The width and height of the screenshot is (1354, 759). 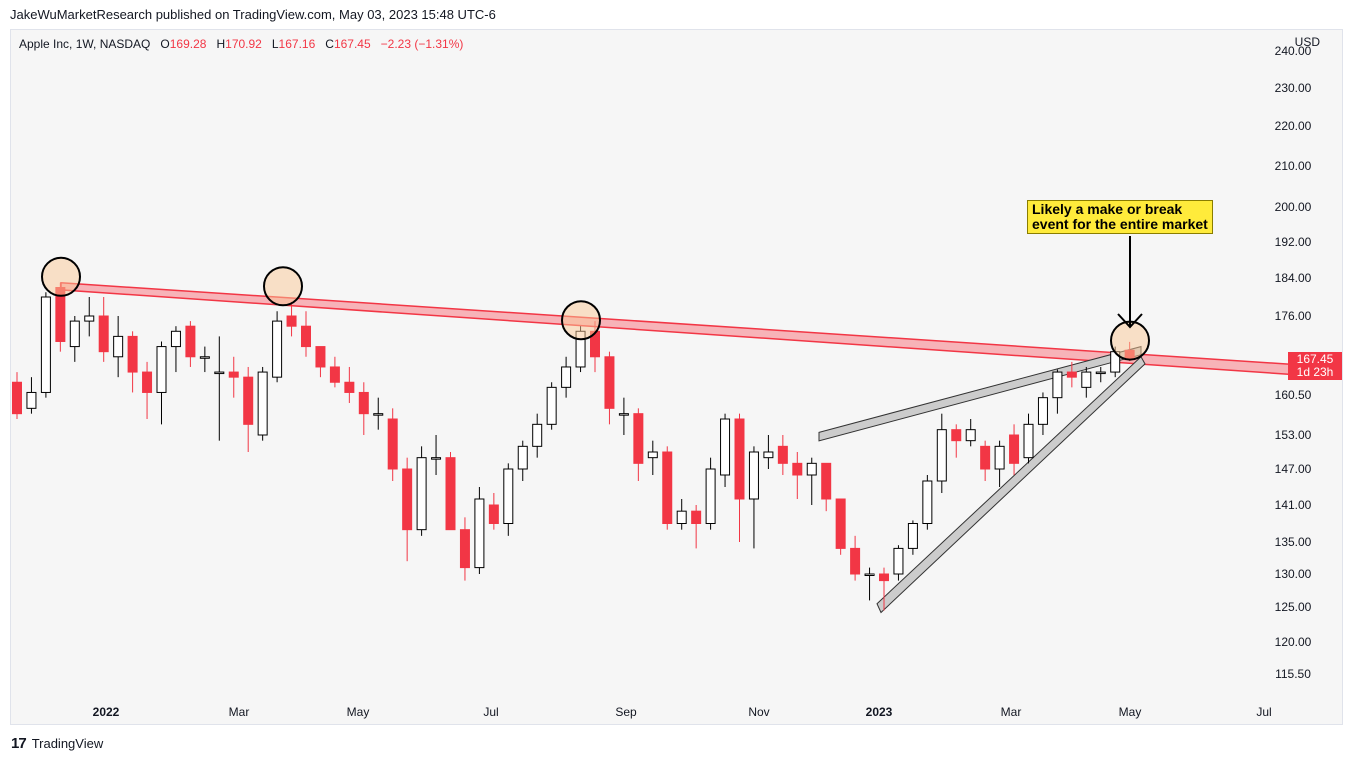 What do you see at coordinates (1307, 42) in the screenshot?
I see `currency-label: USD` at bounding box center [1307, 42].